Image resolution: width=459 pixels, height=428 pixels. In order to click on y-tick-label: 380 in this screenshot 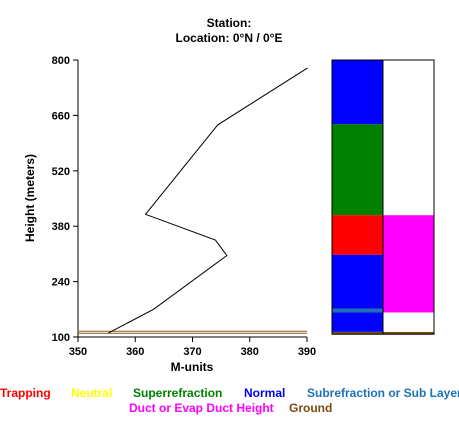, I will do `click(61, 227)`.